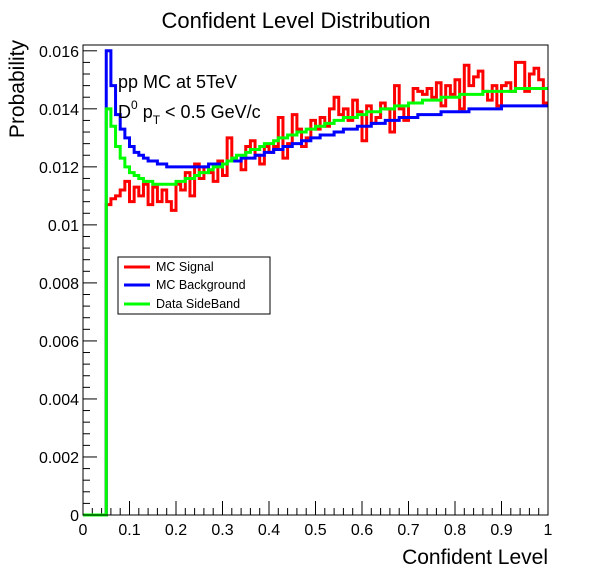 This screenshot has height=572, width=596. I want to click on annotation-rest: < 0.5 GeV/c, so click(210, 112).